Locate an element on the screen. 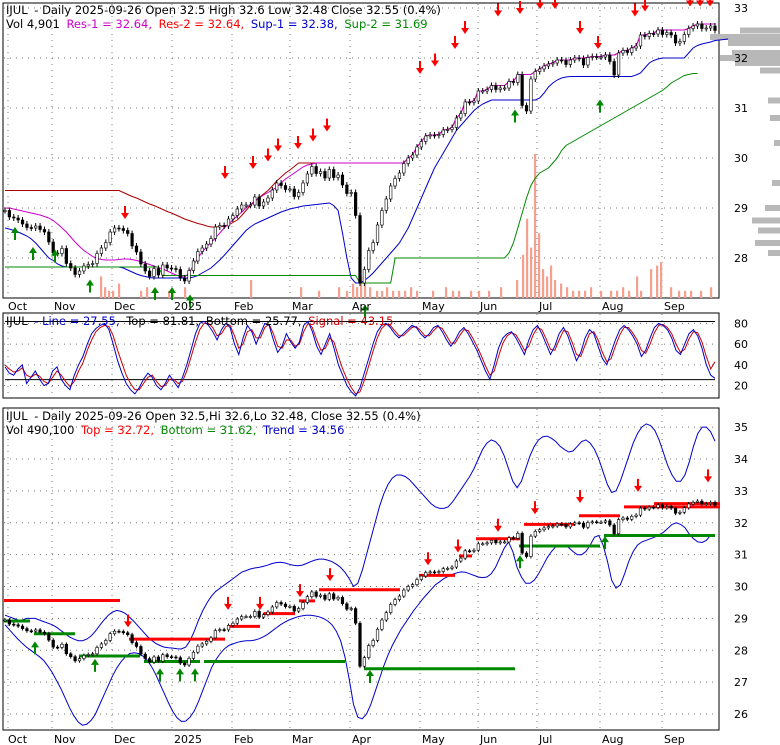  stoch-bottom-label: Bottom = 25.77, is located at coordinates (254, 321).